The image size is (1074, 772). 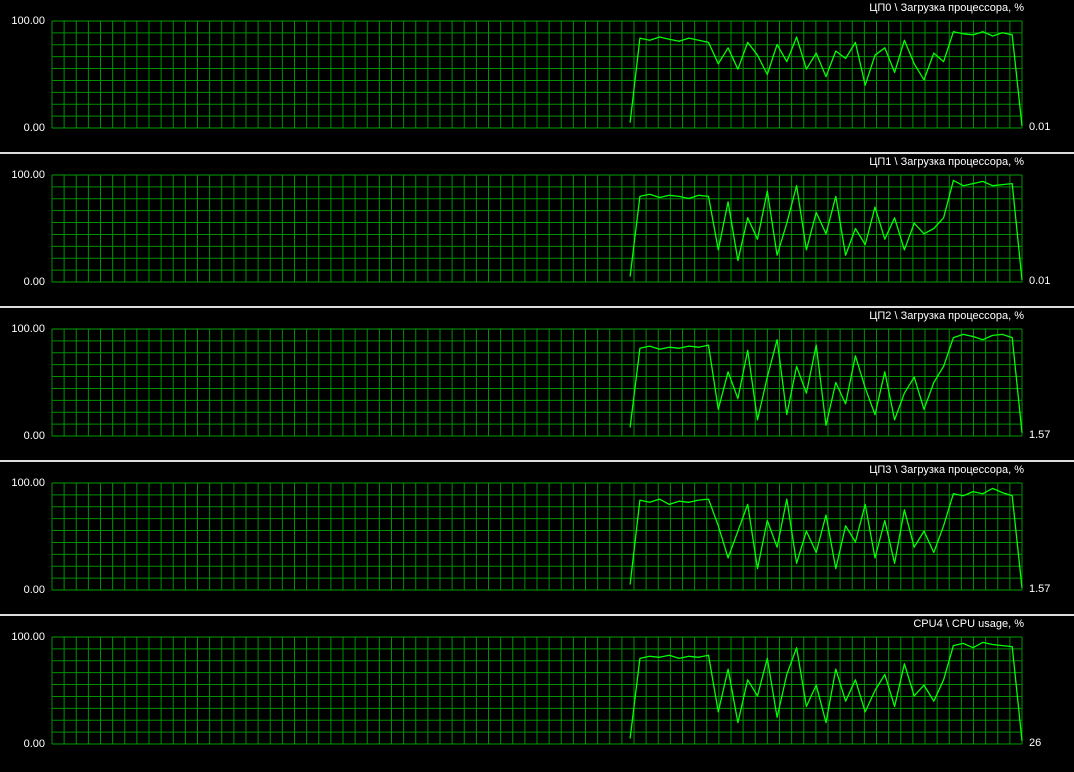 I want to click on current-value-label: 26, so click(x=1035, y=743).